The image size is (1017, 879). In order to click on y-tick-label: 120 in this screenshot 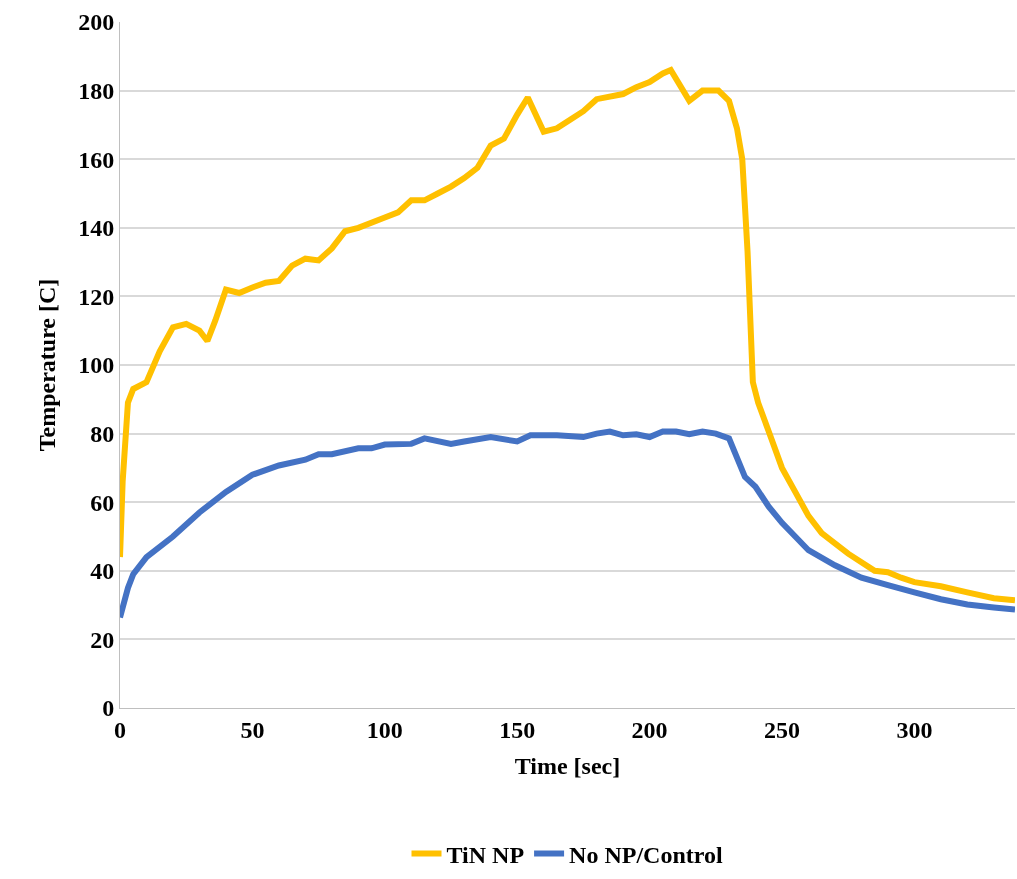, I will do `click(96, 296)`.